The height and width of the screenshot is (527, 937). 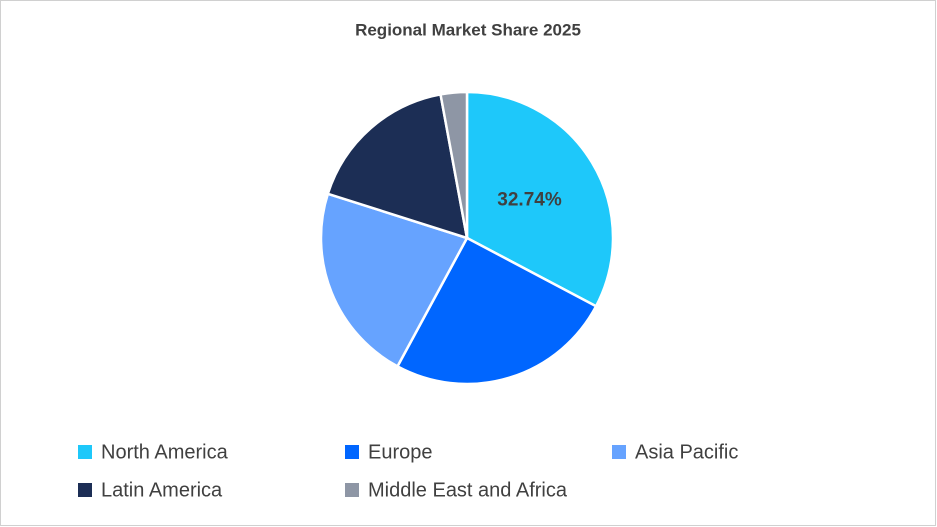 What do you see at coordinates (686, 452) in the screenshot?
I see `legend-label: Asia Pacific` at bounding box center [686, 452].